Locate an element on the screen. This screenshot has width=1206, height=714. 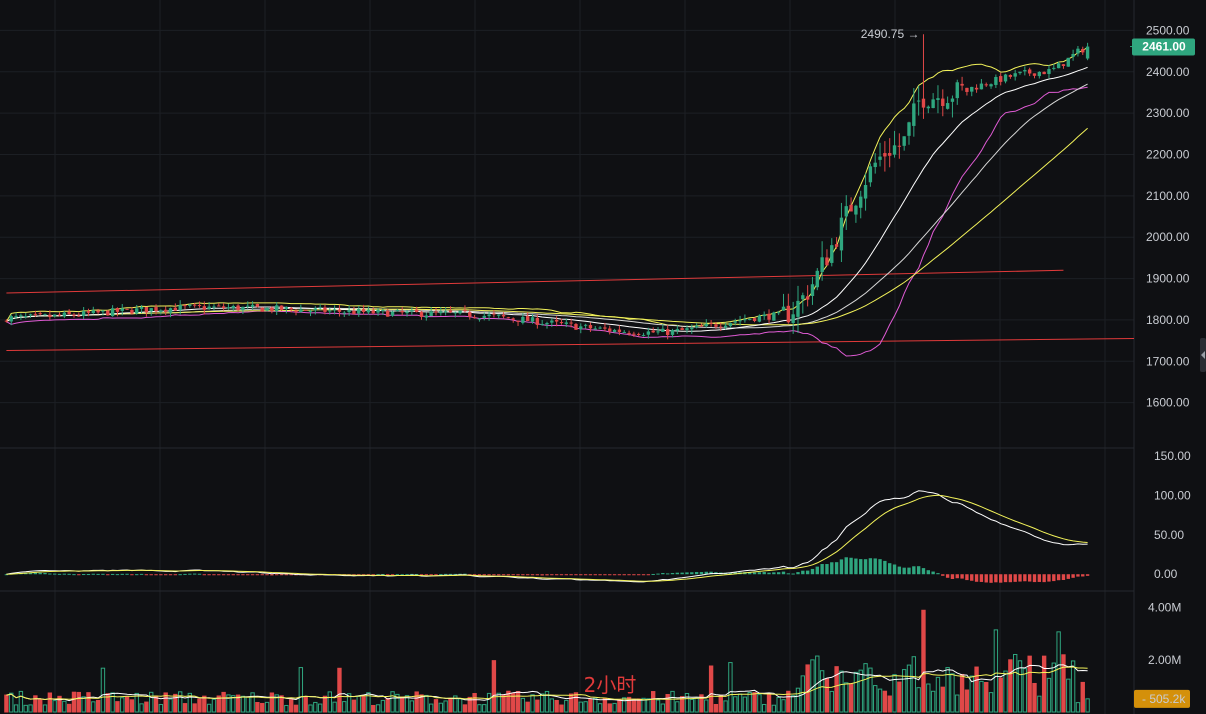
price-tick-label: 1800.00 is located at coordinates (1168, 320).